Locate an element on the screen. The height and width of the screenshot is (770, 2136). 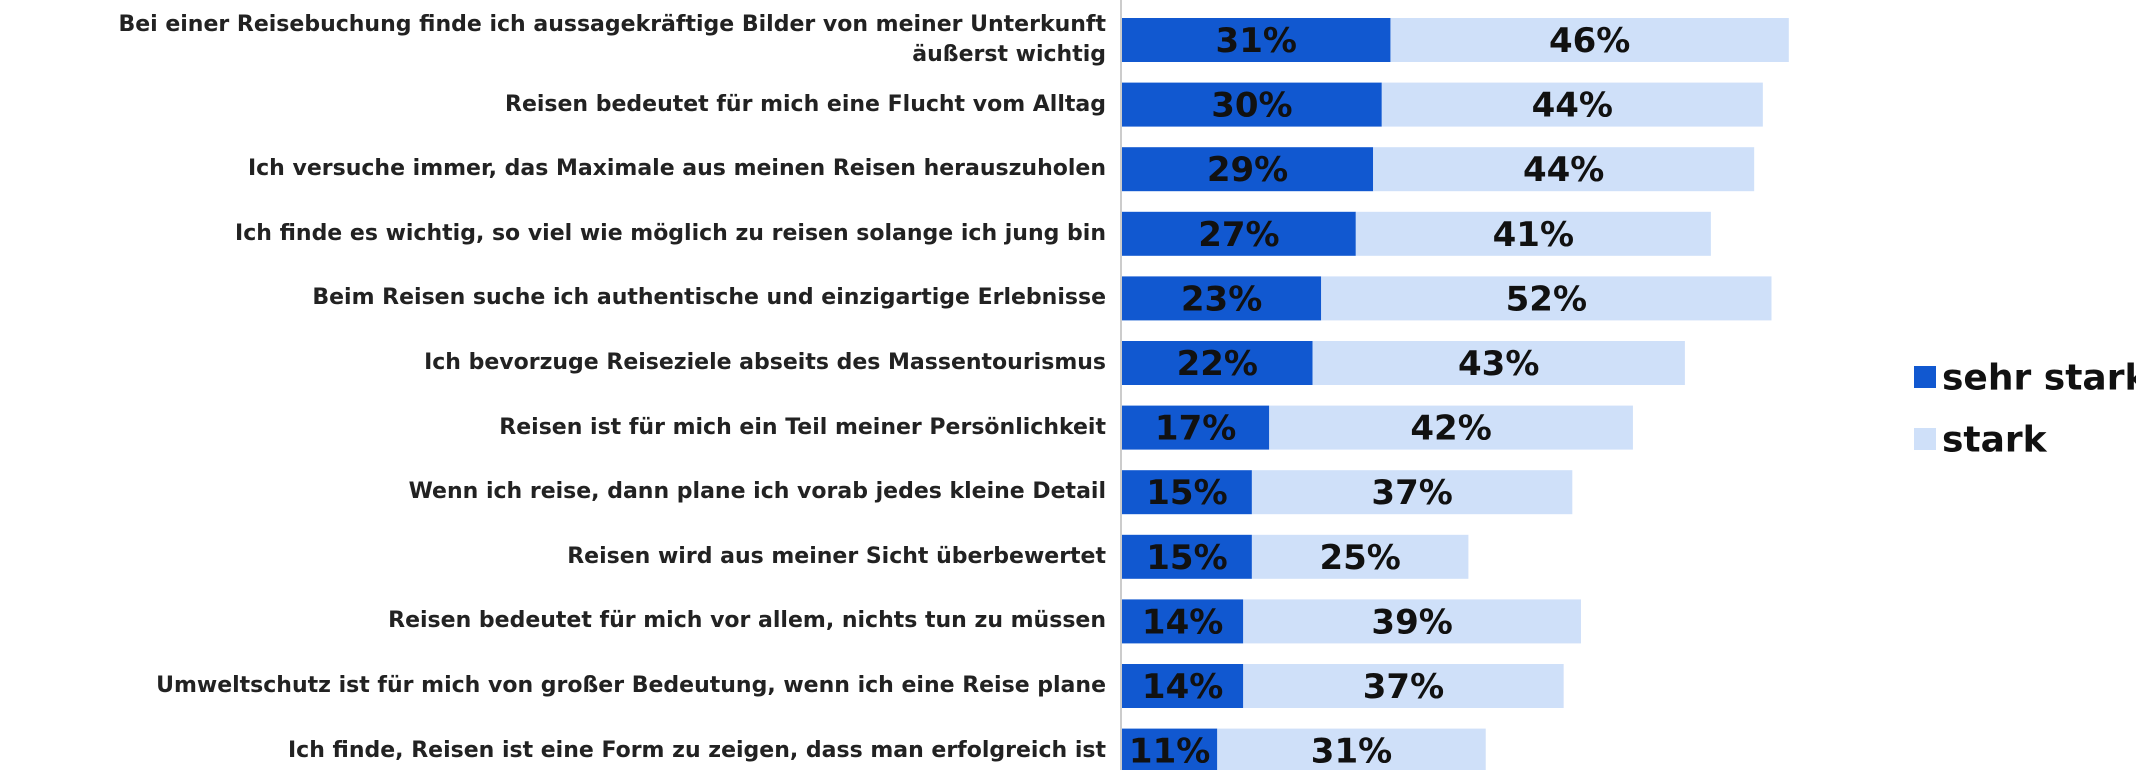
value-label: 17% is located at coordinates (1195, 429).